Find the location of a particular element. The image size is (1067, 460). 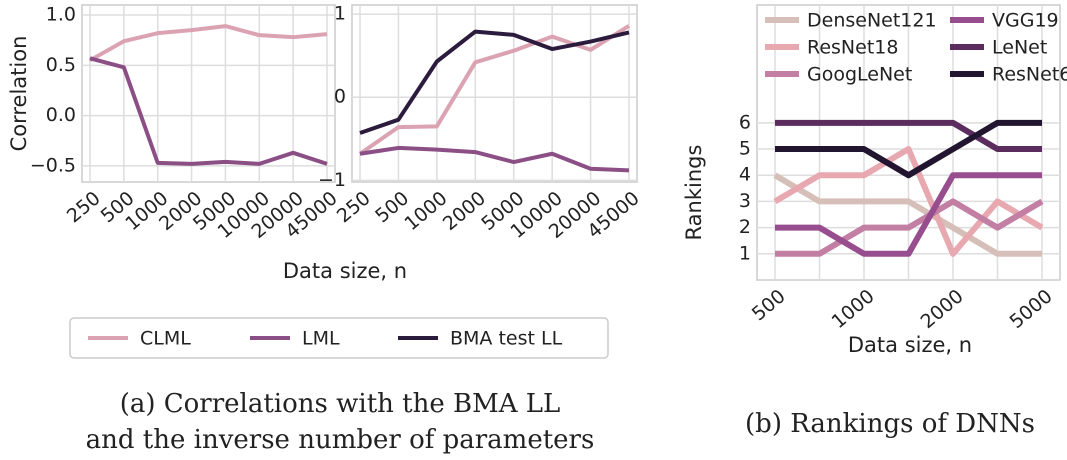

y-tick-label: 2 is located at coordinates (745, 227).